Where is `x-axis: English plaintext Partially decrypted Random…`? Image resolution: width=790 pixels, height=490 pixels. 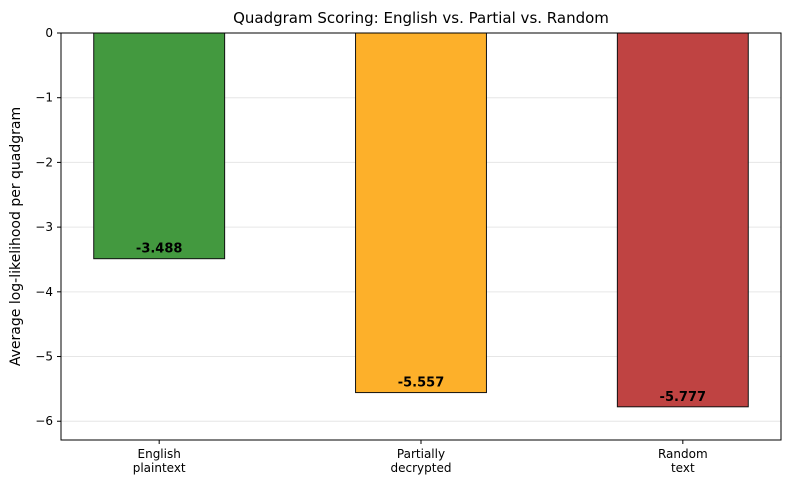
x-axis: English plaintext Partially decrypted Random… is located at coordinates (420, 457).